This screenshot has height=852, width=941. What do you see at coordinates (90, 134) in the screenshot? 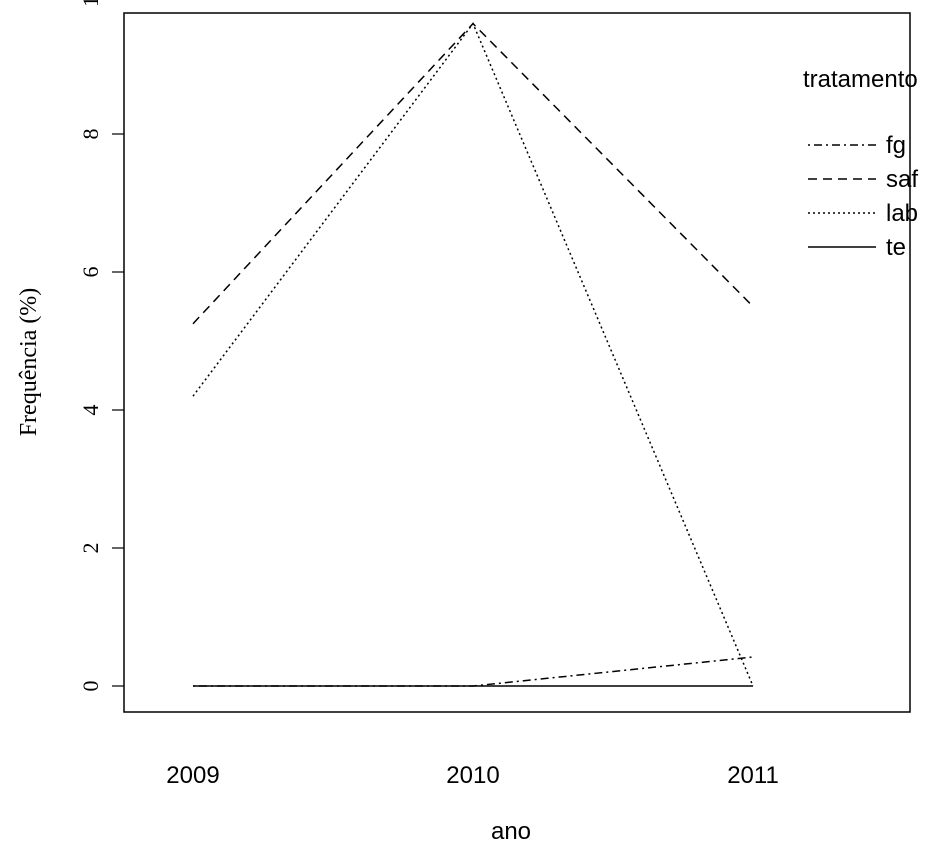
I see `y-tick-label: 8` at bounding box center [90, 134].